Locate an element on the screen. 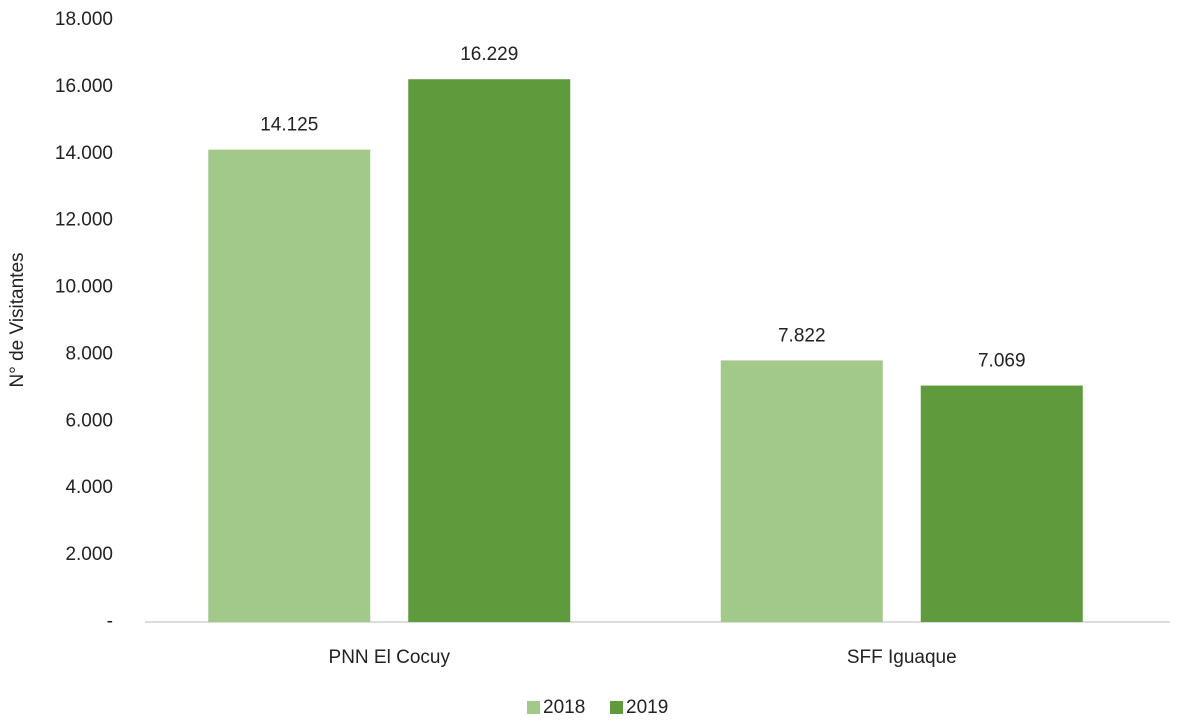 The width and height of the screenshot is (1188, 724). y-tick-label: 8.000 is located at coordinates (89, 353).